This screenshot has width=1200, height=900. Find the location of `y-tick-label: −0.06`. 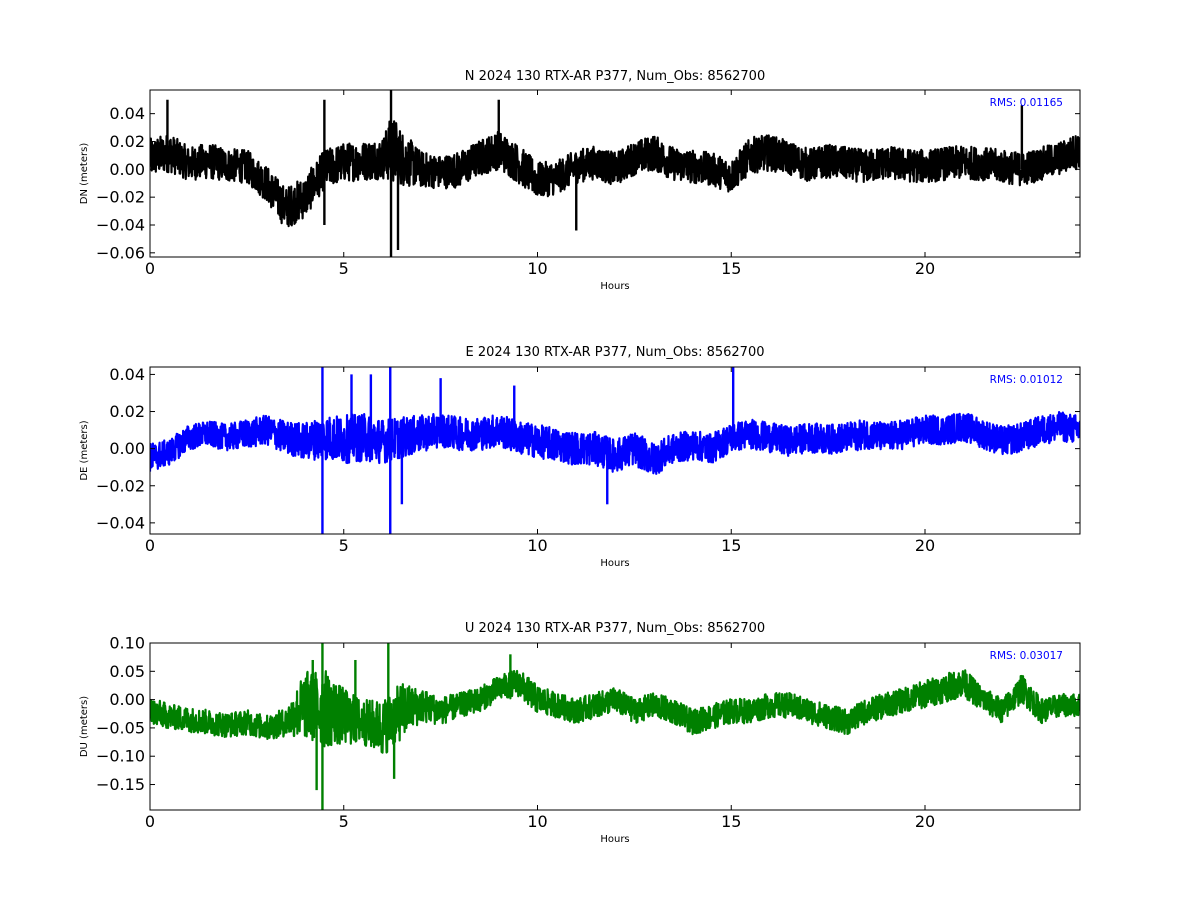

y-tick-label: −0.06 is located at coordinates (120, 252).